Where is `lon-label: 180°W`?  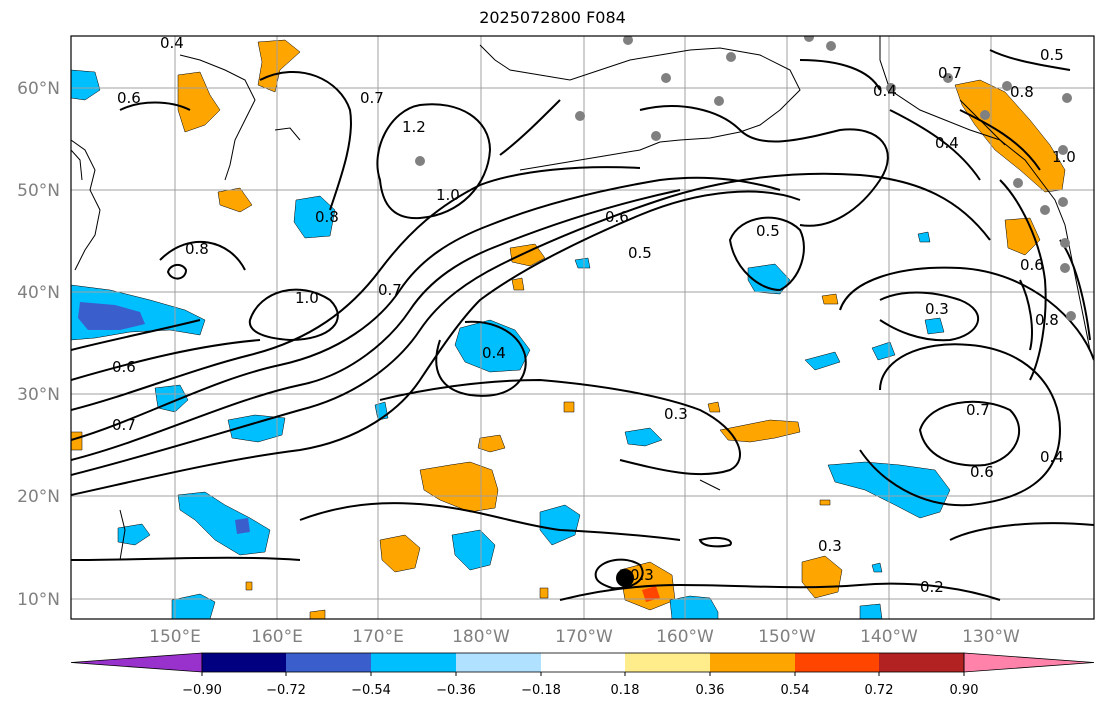
lon-label: 180°W is located at coordinates (481, 637).